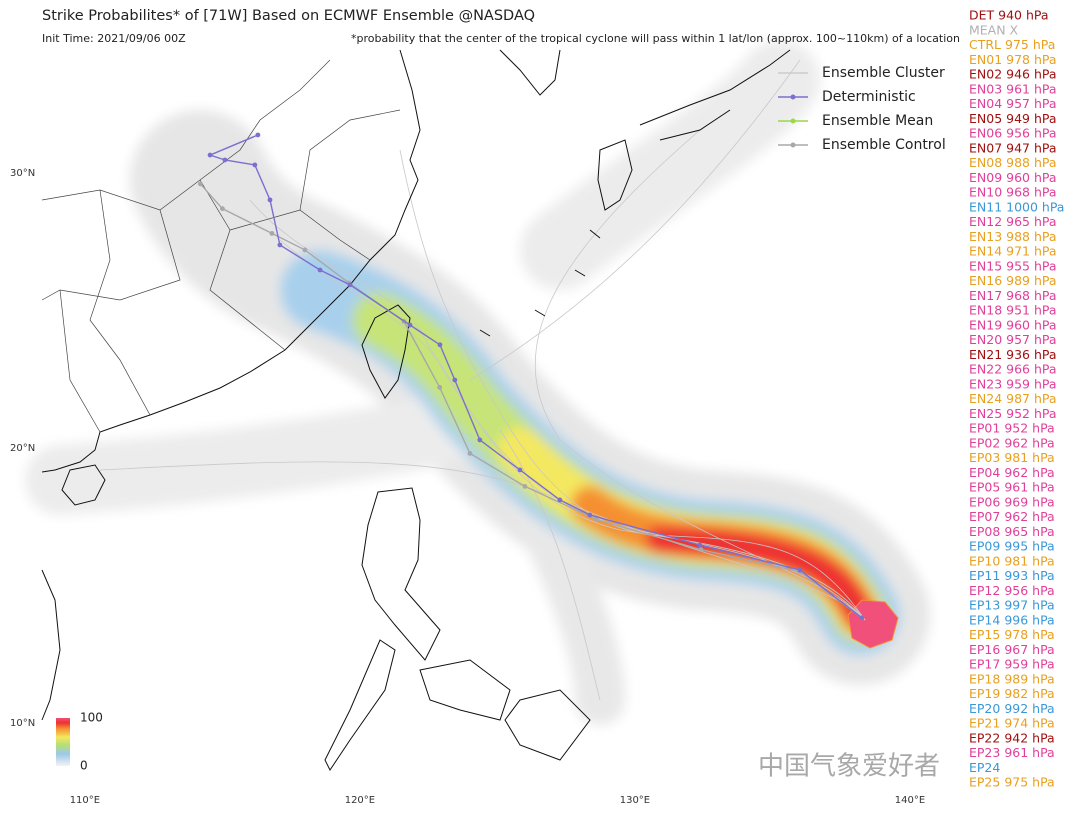  Describe the element at coordinates (360, 705) in the screenshot. I see `mindoro-palawan` at that location.